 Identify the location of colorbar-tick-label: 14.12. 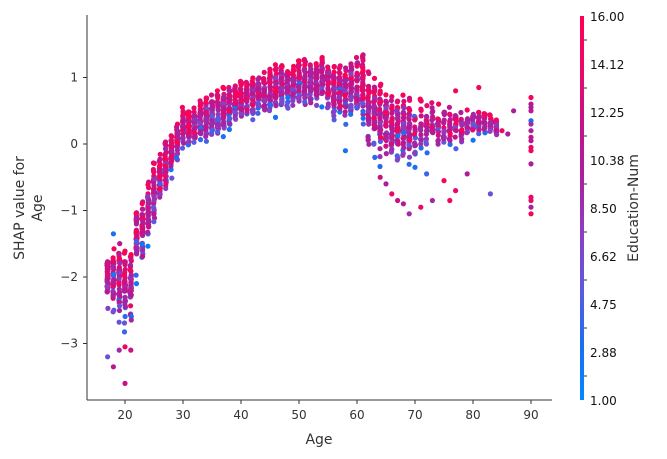
(607, 65).